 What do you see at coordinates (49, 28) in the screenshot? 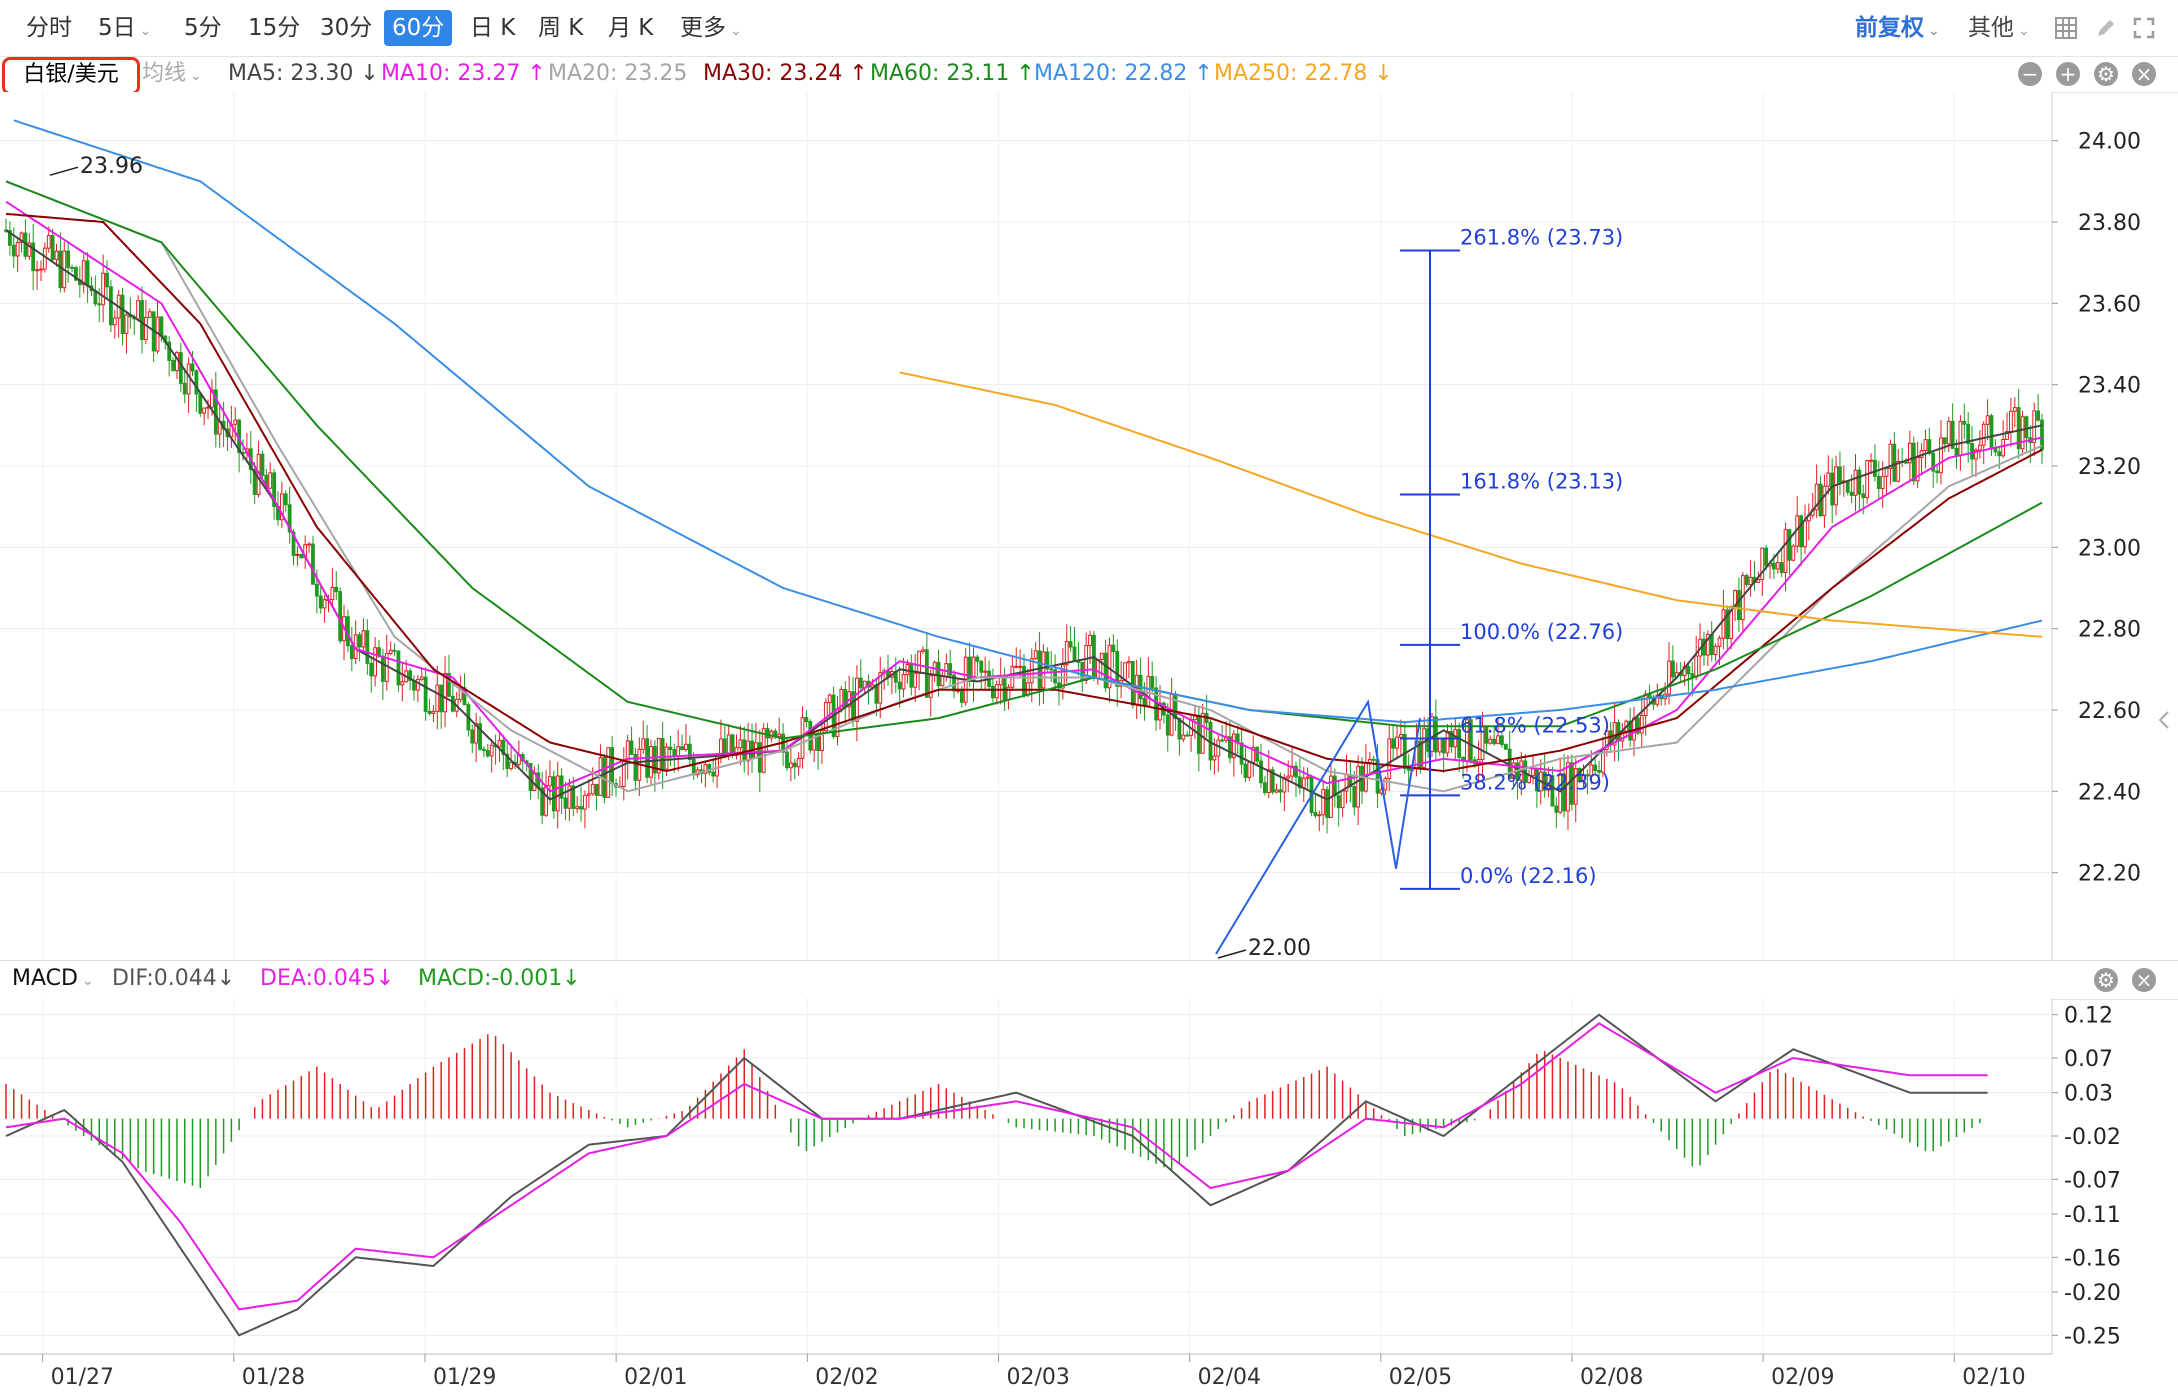
I see `tab-timeshare: 分时` at bounding box center [49, 28].